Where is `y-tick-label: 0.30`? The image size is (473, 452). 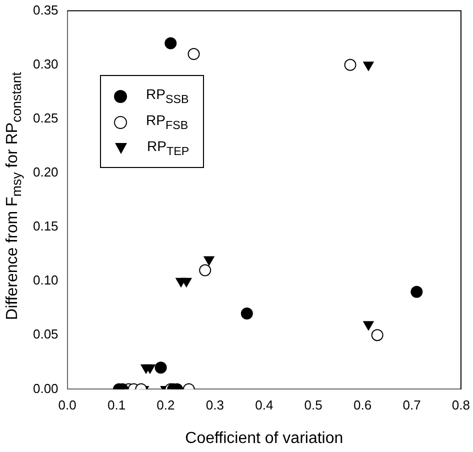
y-tick-label: 0.30 is located at coordinates (45, 64).